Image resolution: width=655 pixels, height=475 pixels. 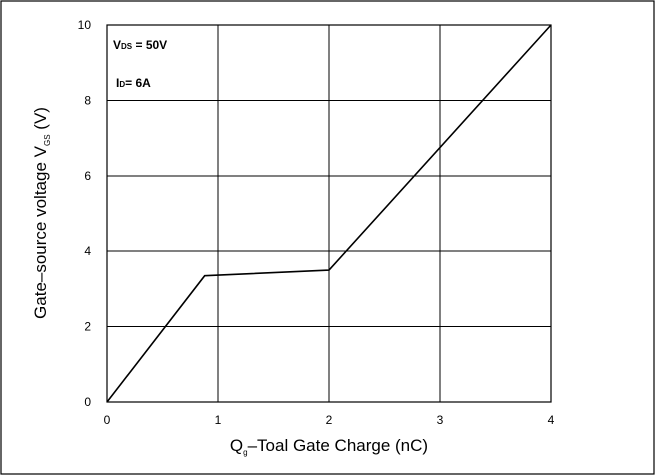 I want to click on x-tick-label-0: 0, so click(x=107, y=420).